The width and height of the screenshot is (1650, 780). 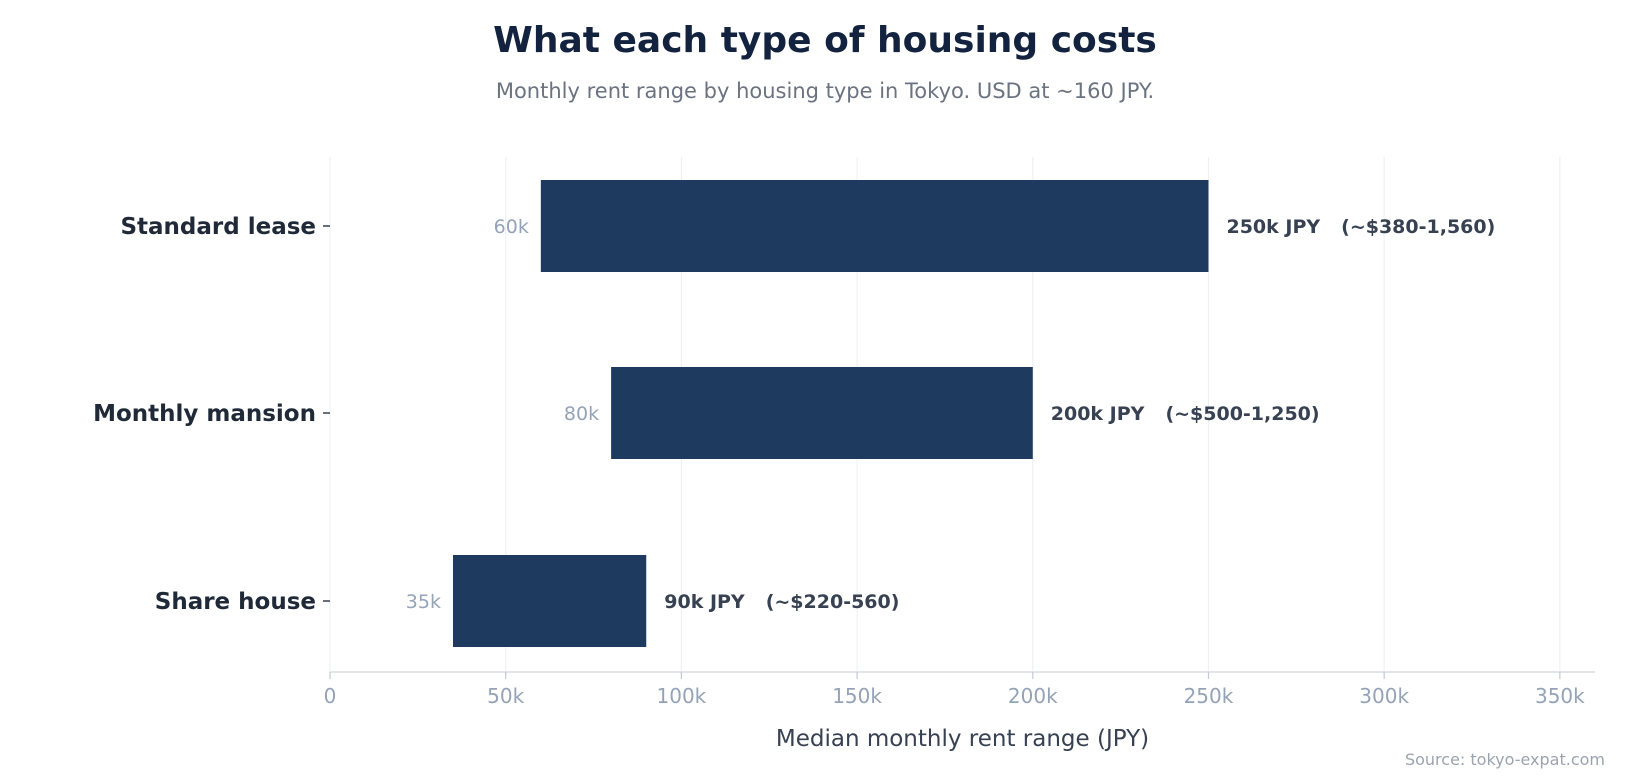 I want to click on source-note: Source: tokyo-expat.com, so click(x=1504, y=759).